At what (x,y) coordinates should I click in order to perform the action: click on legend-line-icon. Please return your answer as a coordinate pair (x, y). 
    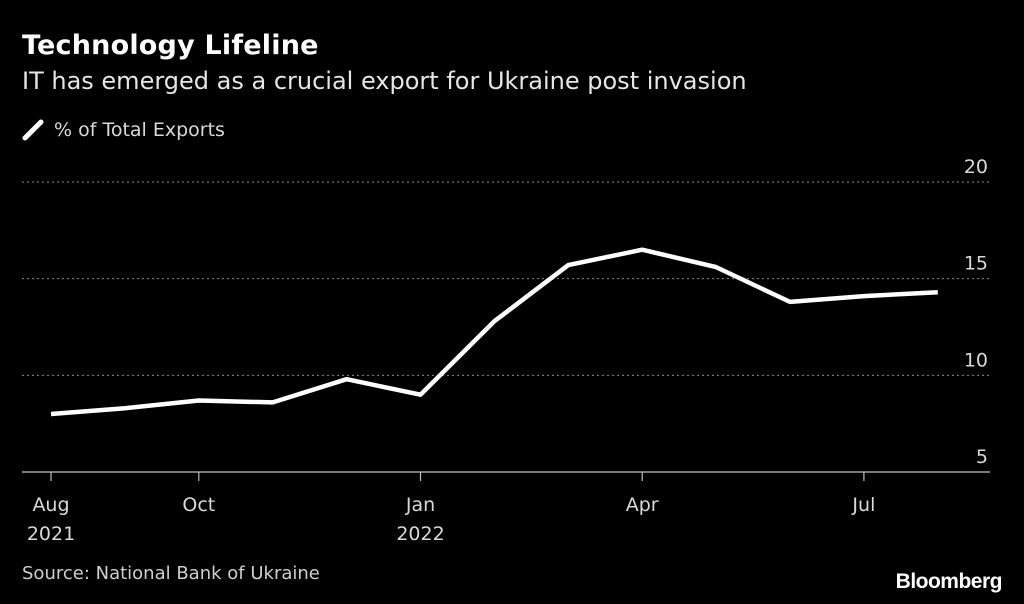
    Looking at the image, I should click on (33, 130).